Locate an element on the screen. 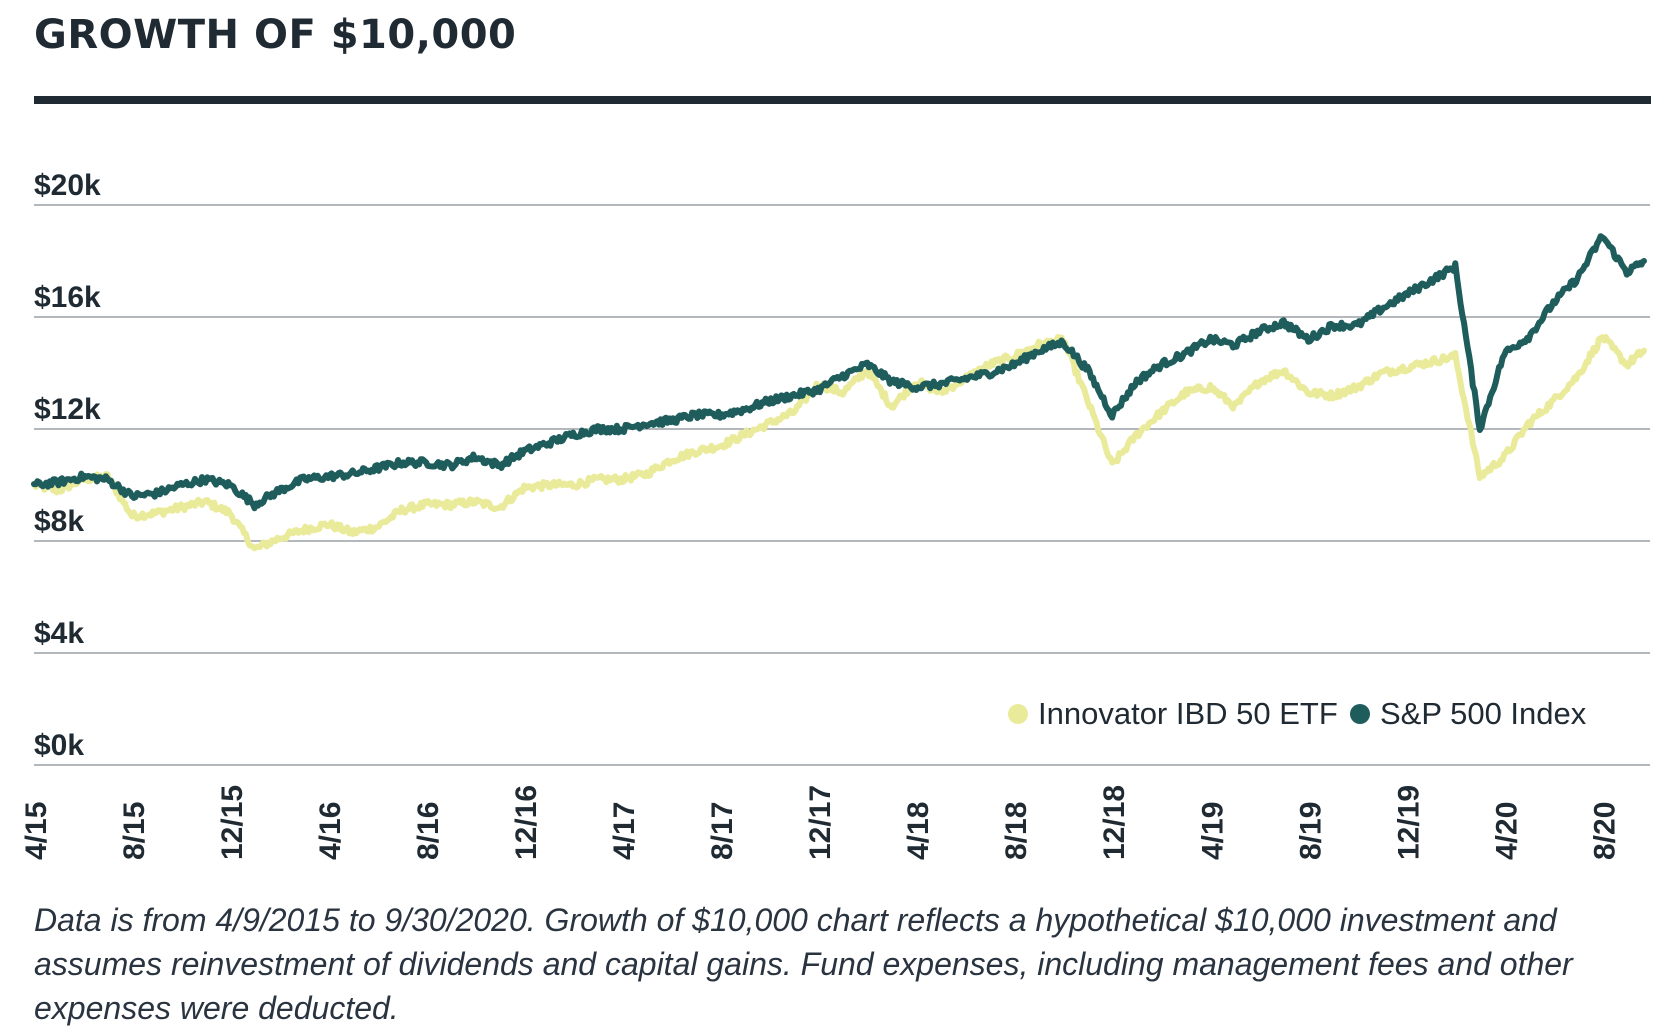  y-axis-labels: $0k $4k $8k $12k $16k $20k is located at coordinates (67, 465).